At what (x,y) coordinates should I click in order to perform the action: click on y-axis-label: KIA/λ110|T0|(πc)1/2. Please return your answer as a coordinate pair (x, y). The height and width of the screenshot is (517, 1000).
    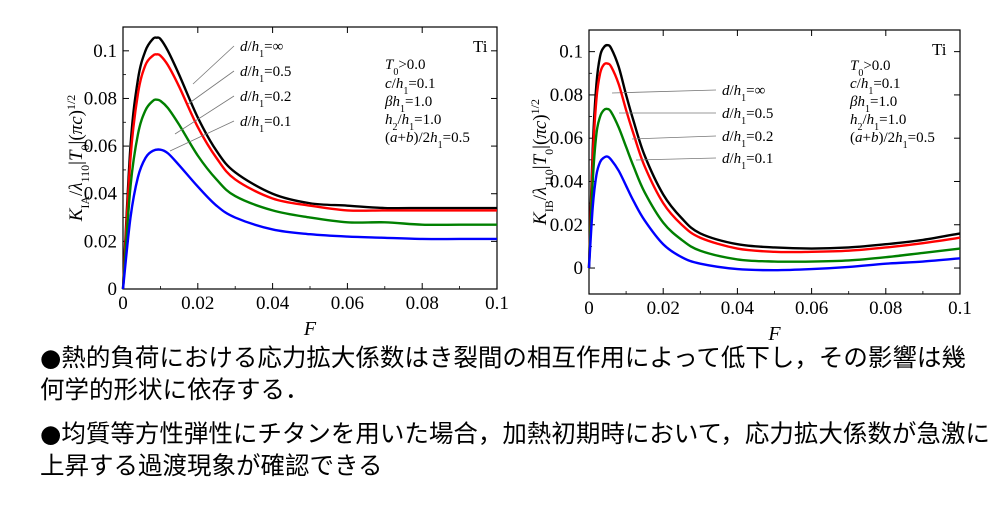
    Looking at the image, I should click on (78, 159).